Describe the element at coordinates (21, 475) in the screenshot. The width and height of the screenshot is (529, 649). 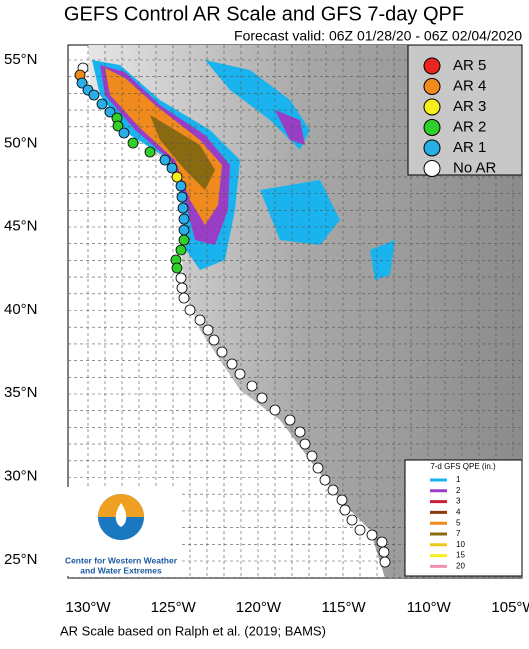
I see `lat-label: 30°N` at that location.